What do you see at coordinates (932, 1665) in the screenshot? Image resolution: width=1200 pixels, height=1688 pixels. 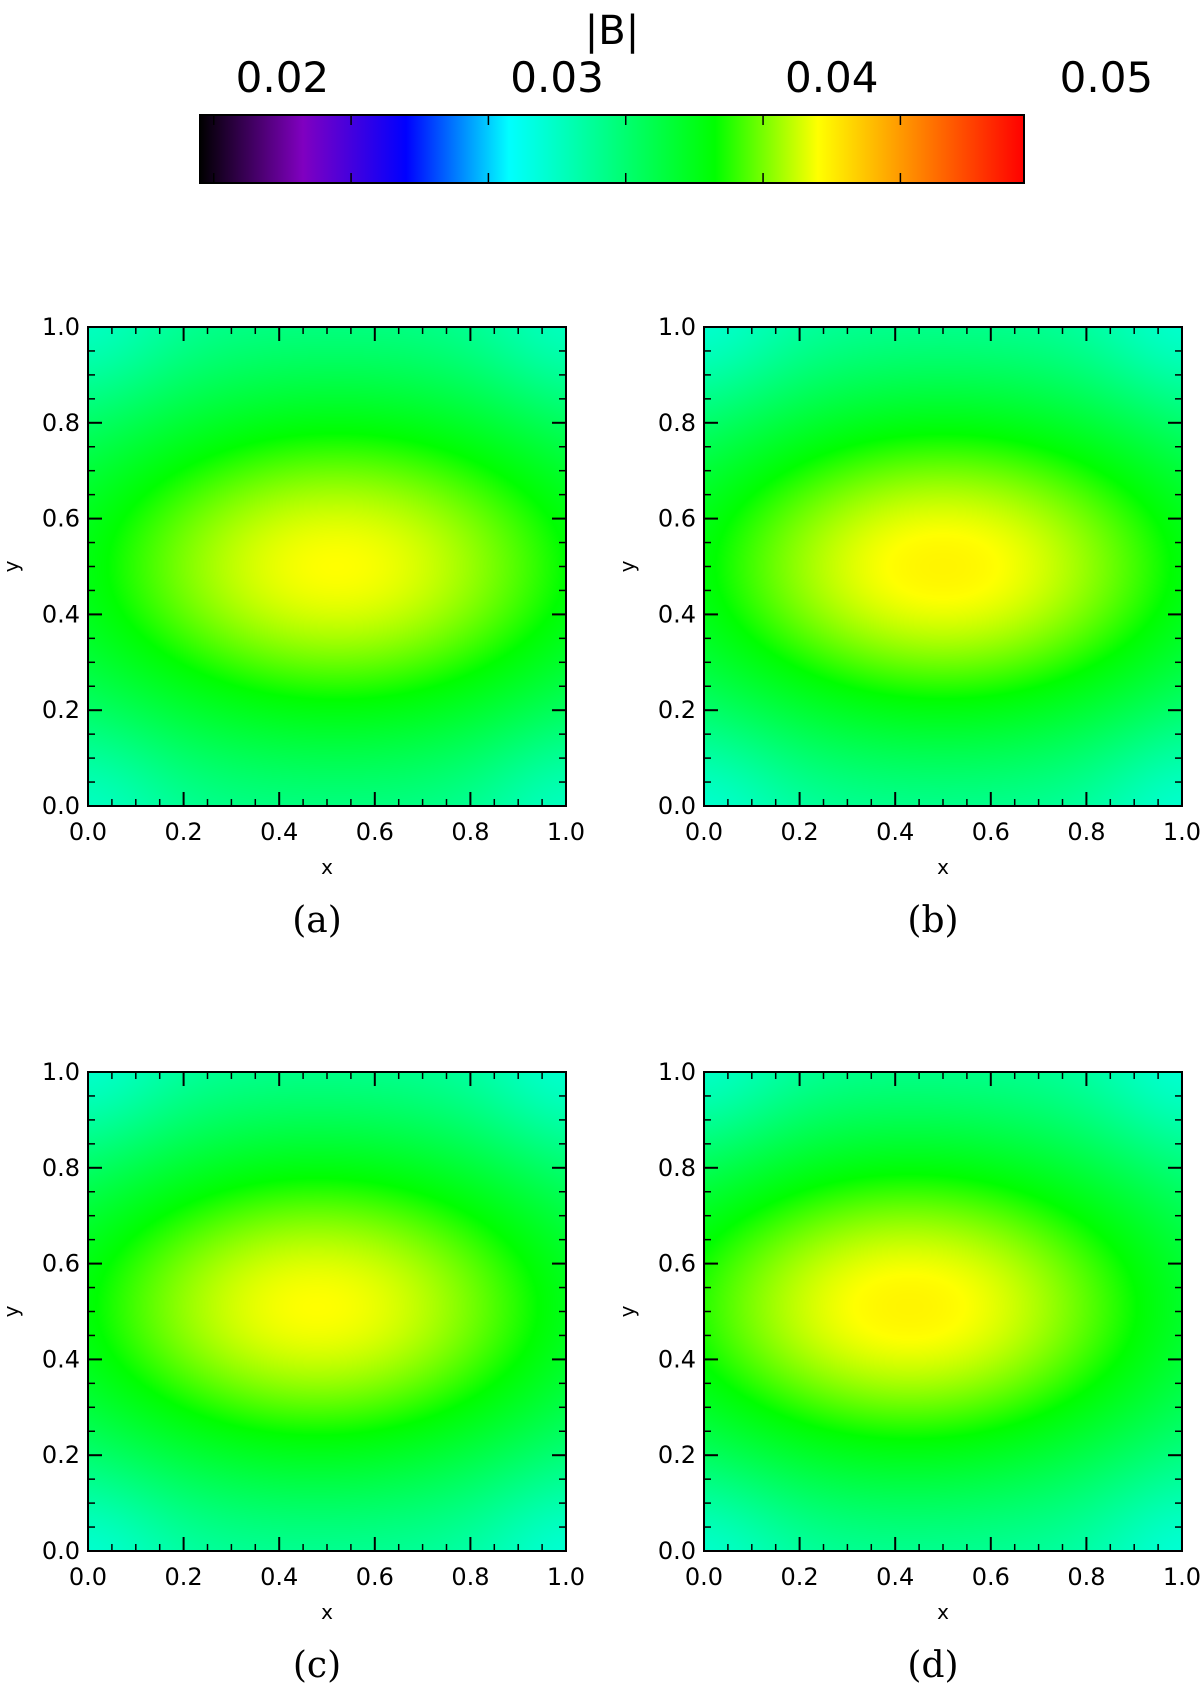 I see `panel-label: (d)` at bounding box center [932, 1665].